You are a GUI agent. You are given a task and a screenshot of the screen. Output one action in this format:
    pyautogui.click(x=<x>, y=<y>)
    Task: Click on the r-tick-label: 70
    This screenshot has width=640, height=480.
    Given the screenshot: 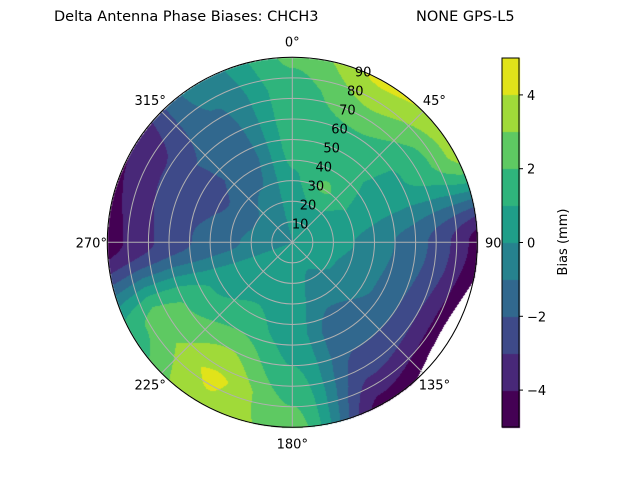 What is the action you would take?
    pyautogui.click(x=347, y=110)
    